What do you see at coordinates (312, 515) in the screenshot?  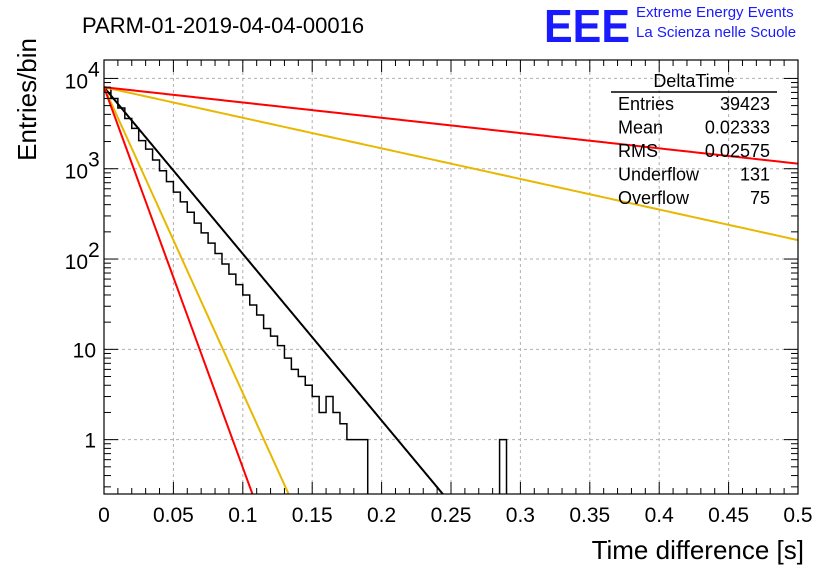 I see `x-tick-label: 0.15` at bounding box center [312, 515].